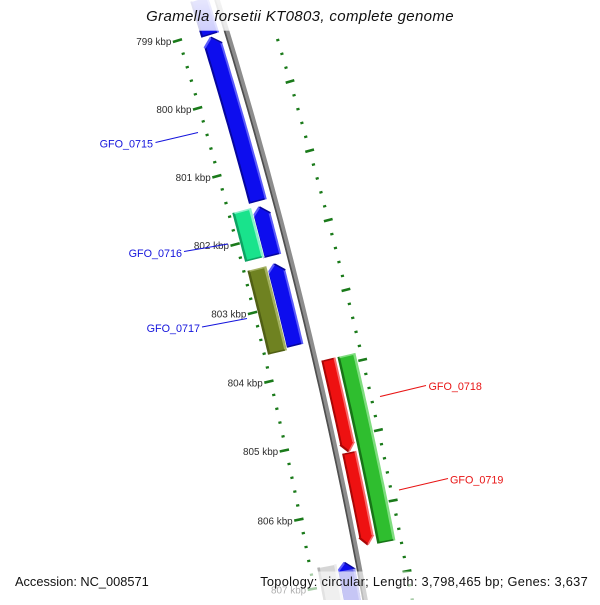 Image resolution: width=600 pixels, height=605 pixels. I want to click on svg-text: 806 kbp, so click(276, 521).